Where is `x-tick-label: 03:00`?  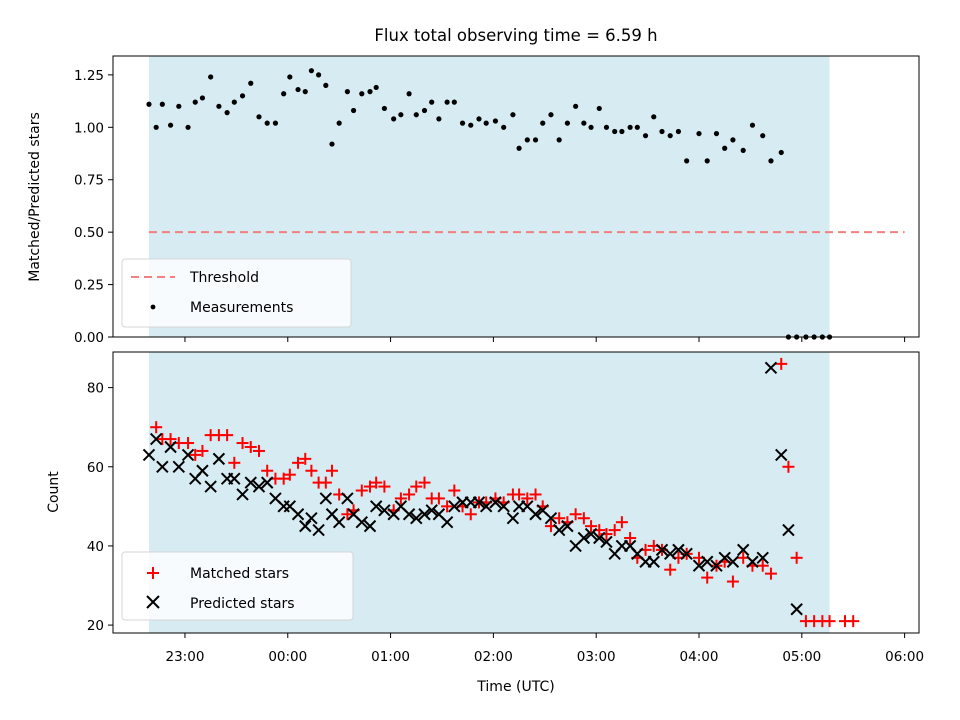 x-tick-label: 03:00 is located at coordinates (596, 657).